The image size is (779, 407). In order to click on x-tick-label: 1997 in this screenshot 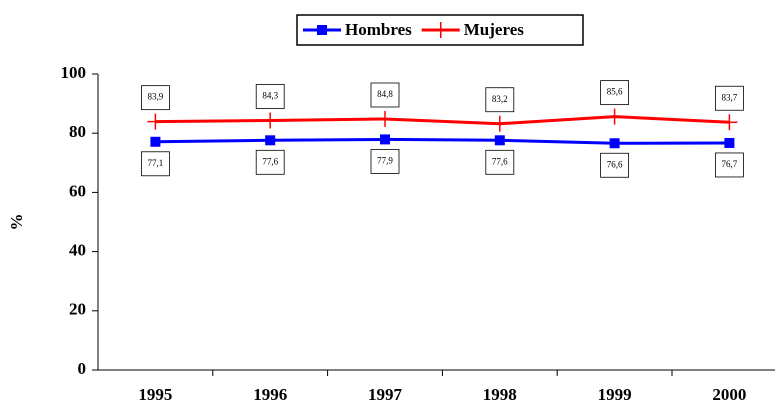, I will do `click(385, 394)`.